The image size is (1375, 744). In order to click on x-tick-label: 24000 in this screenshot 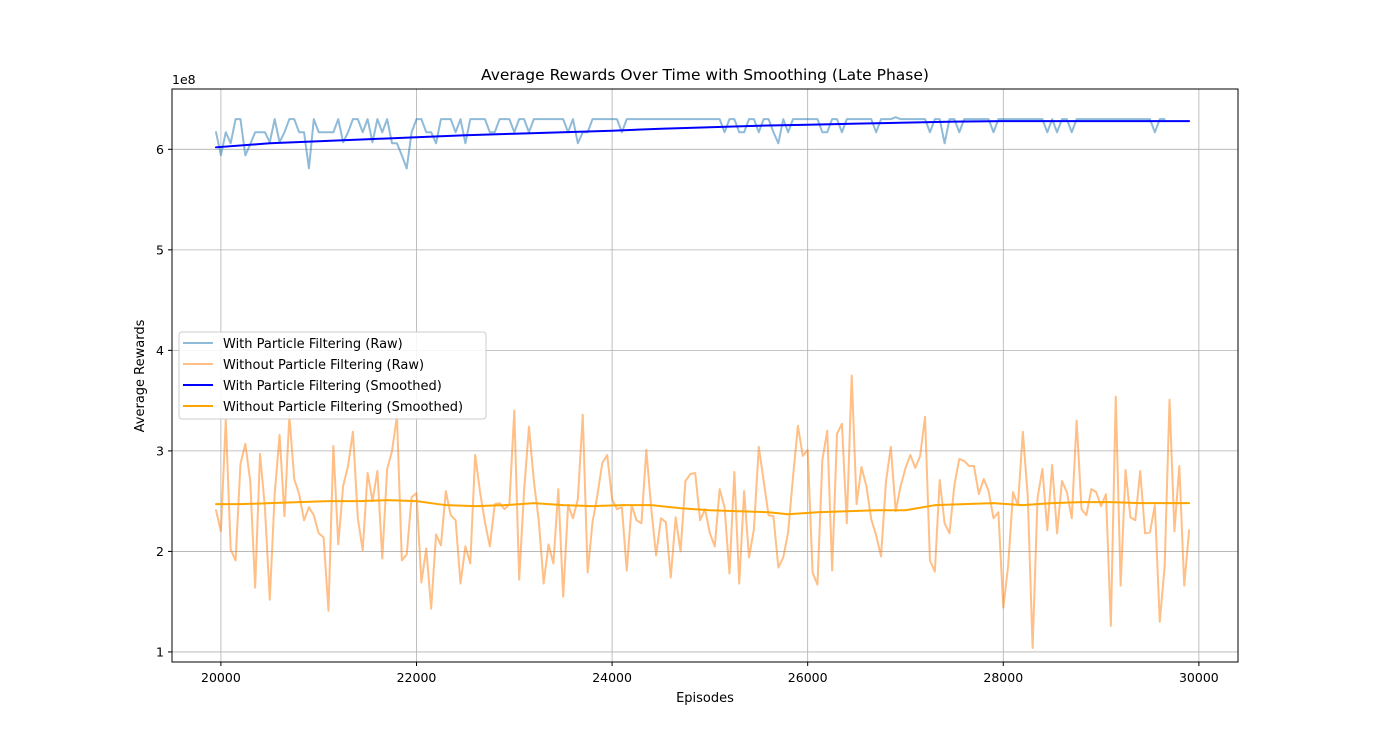, I will do `click(612, 677)`.